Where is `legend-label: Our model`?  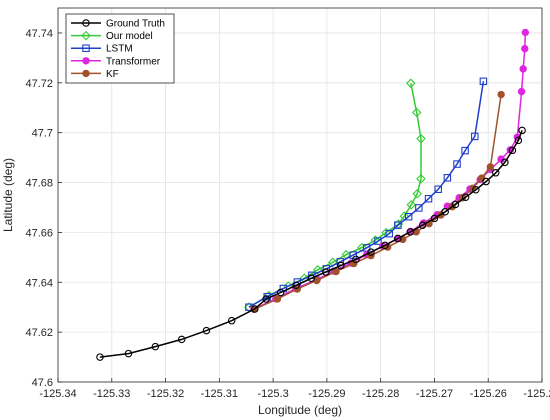 legend-label: Our model is located at coordinates (129, 36).